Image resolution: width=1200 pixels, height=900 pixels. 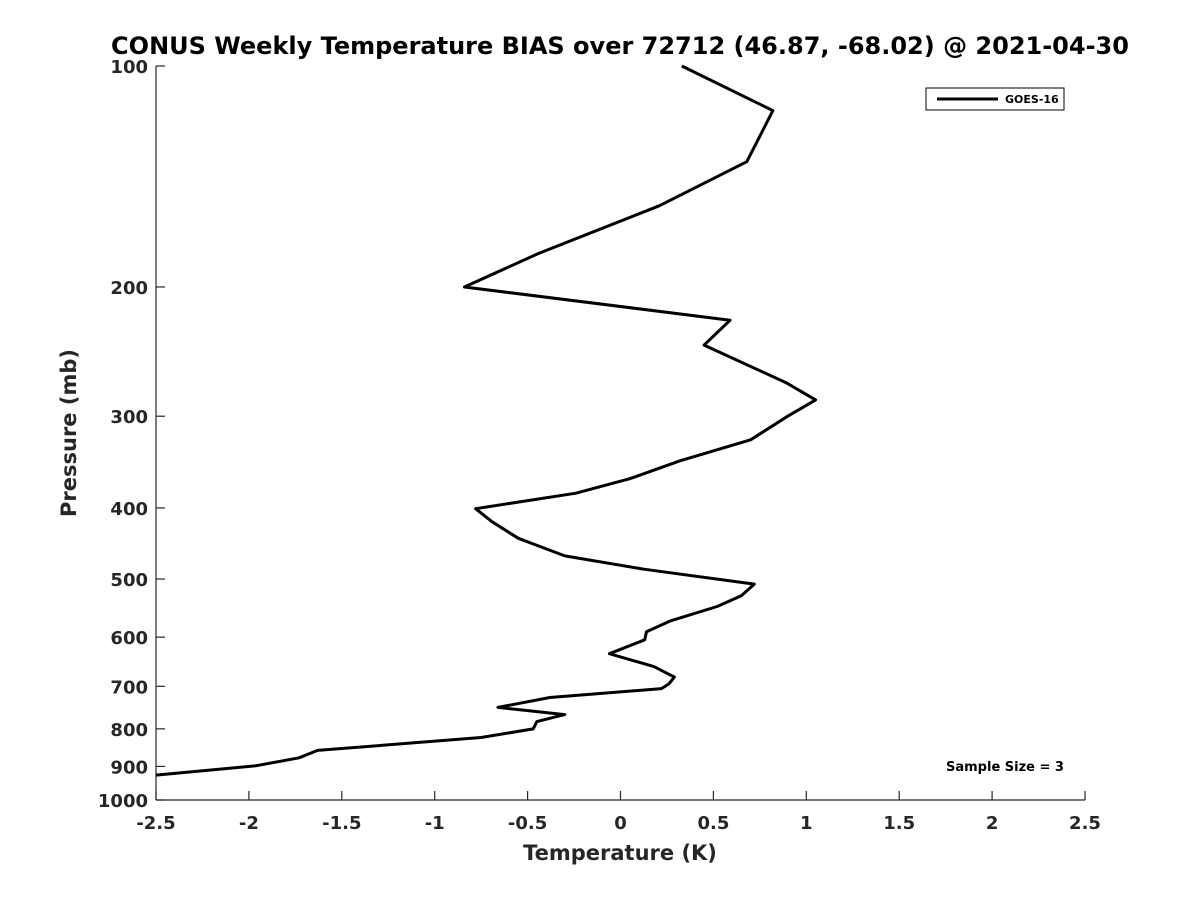 What do you see at coordinates (618, 812) in the screenshot?
I see `x-ticks: -2.5 -2 -1.5 -1 -0.5 0 0.5 1 1.5 2 2.5` at bounding box center [618, 812].